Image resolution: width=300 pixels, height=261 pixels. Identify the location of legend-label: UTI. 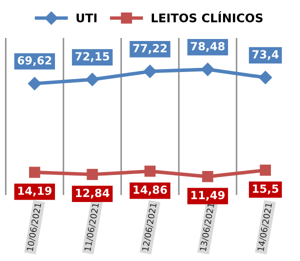
(86, 18).